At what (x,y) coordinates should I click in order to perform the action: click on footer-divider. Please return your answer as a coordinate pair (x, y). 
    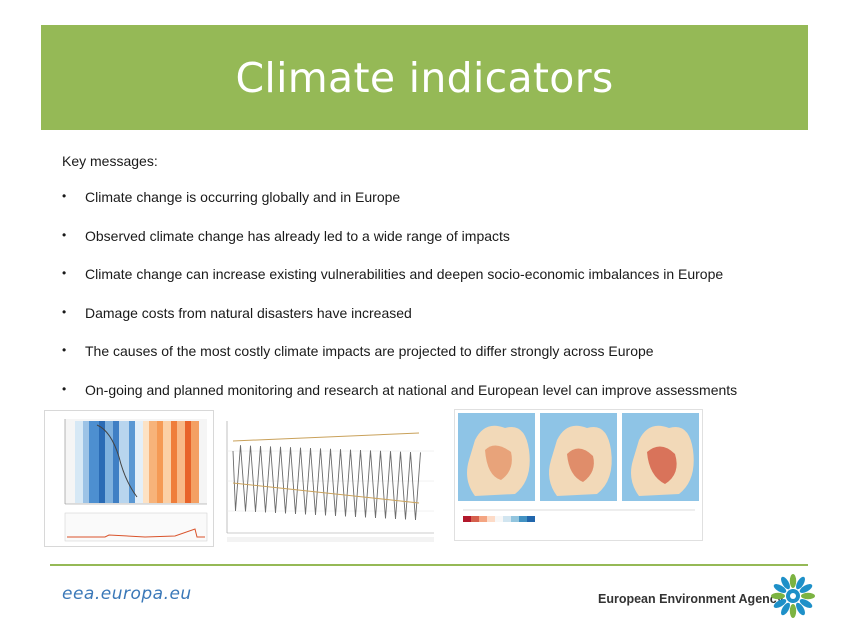
    Looking at the image, I should click on (429, 565).